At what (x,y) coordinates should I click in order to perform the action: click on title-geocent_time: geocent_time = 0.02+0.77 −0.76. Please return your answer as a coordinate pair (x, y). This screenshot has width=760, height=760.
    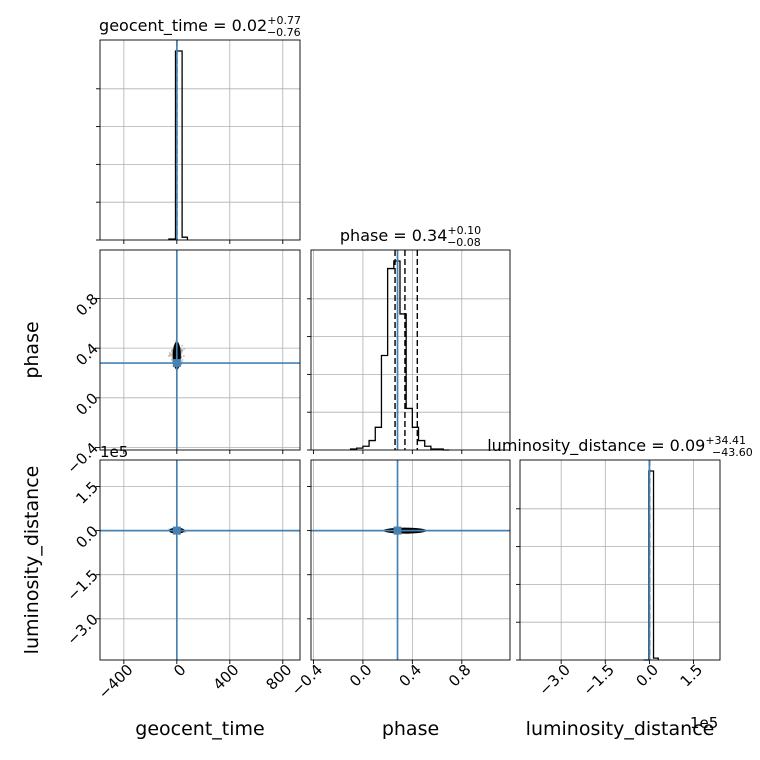
    Looking at the image, I should click on (200, 26).